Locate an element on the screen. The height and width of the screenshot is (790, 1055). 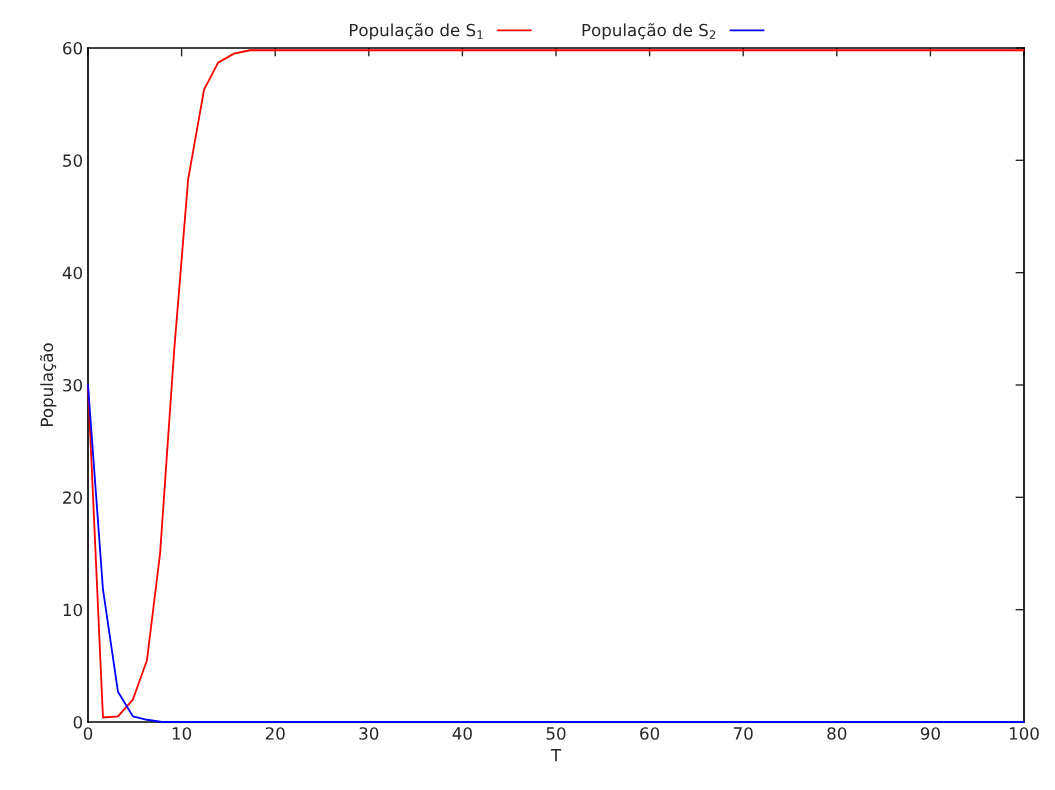
x-tick-label: 60 is located at coordinates (650, 733).